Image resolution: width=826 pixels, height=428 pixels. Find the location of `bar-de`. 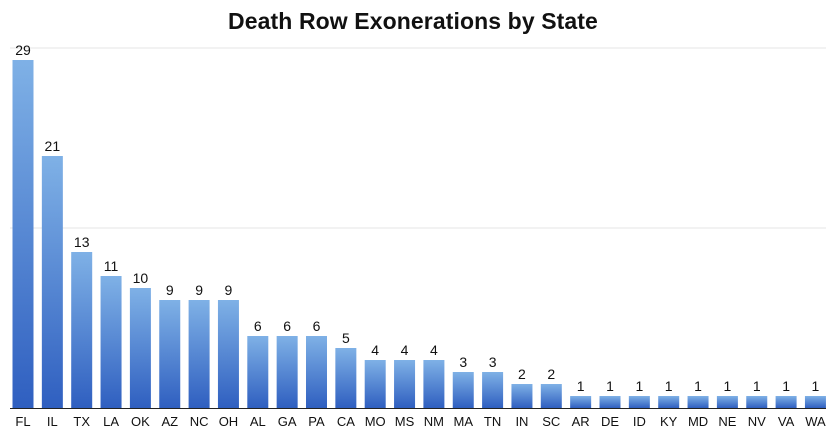

bar-de is located at coordinates (610, 402).